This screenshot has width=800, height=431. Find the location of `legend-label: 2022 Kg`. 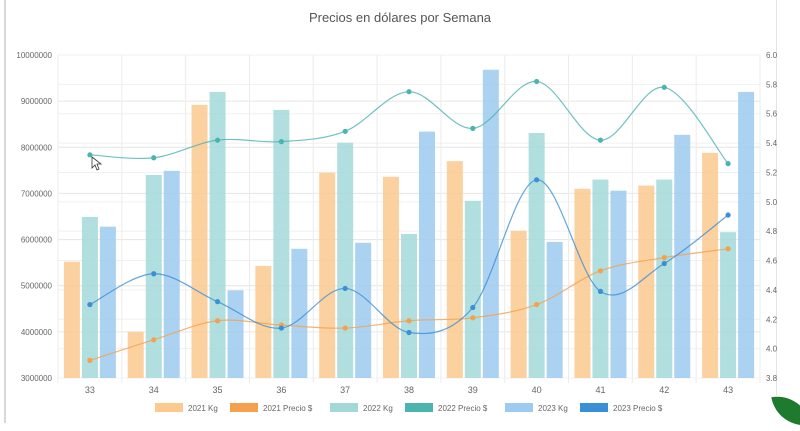

legend-label: 2022 Kg is located at coordinates (378, 408).